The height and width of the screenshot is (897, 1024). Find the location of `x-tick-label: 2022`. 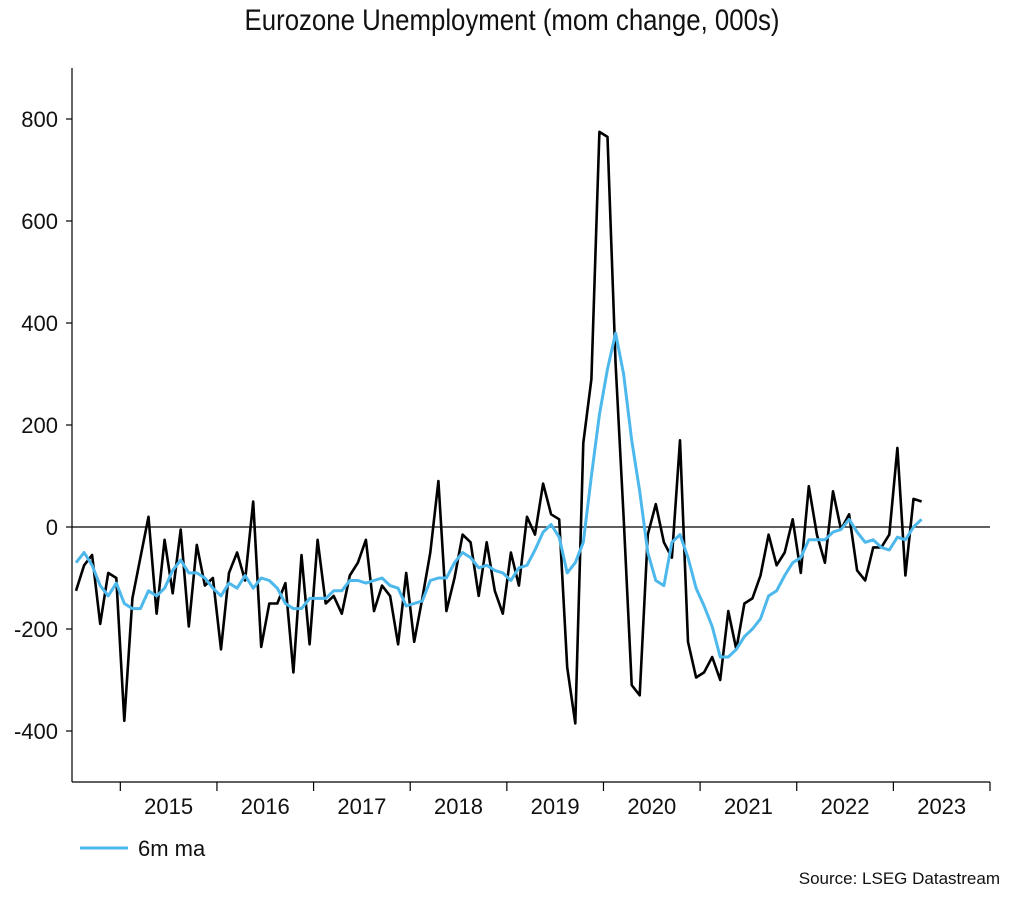

x-tick-label: 2022 is located at coordinates (845, 806).